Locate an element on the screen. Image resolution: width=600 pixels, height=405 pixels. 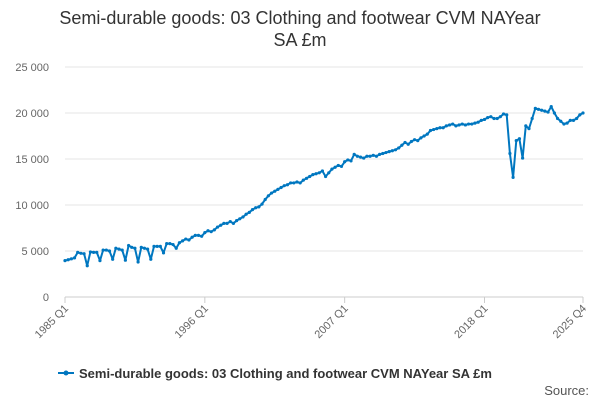
y-tick-label: 25 000 is located at coordinates (32, 68).